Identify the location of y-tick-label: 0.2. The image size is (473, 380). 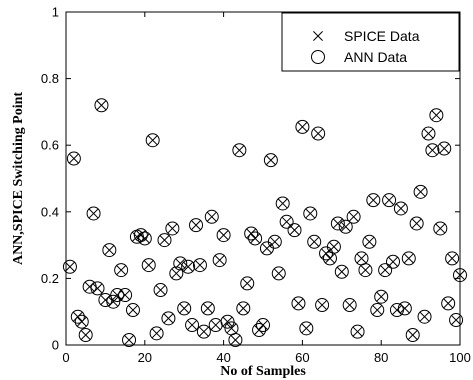
(50, 278).